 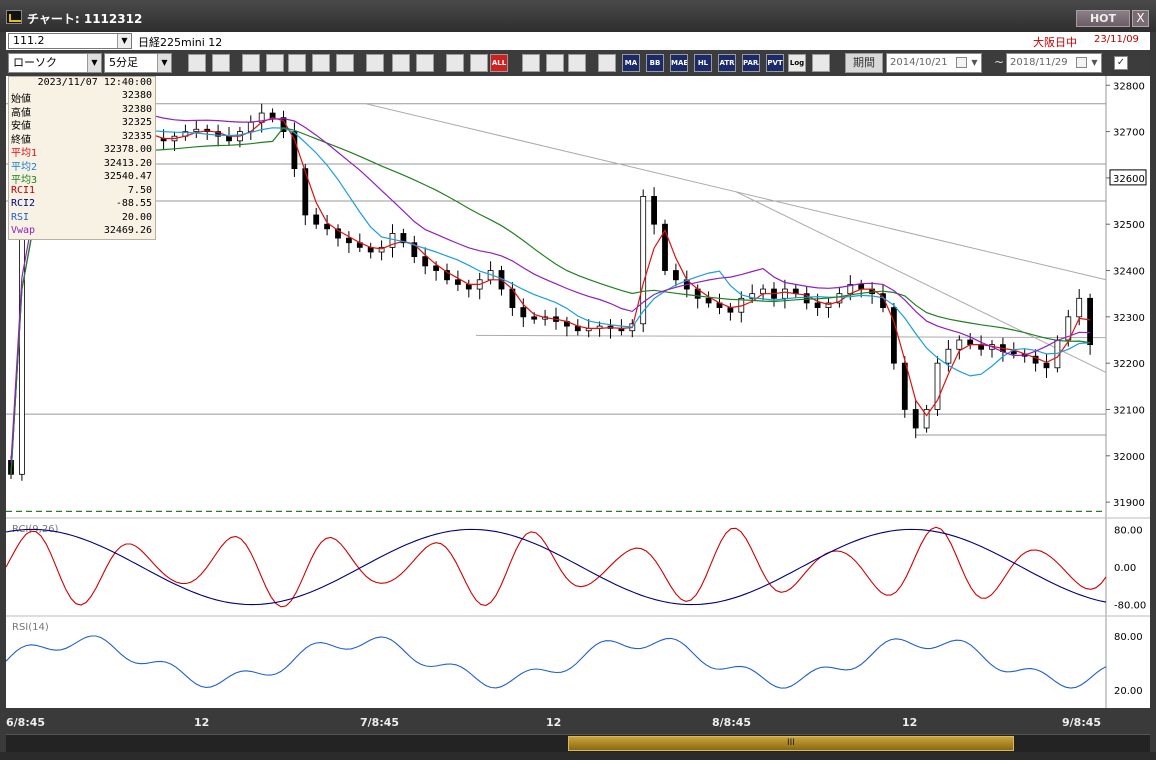 I want to click on price-label: 32100, so click(x=1129, y=410).